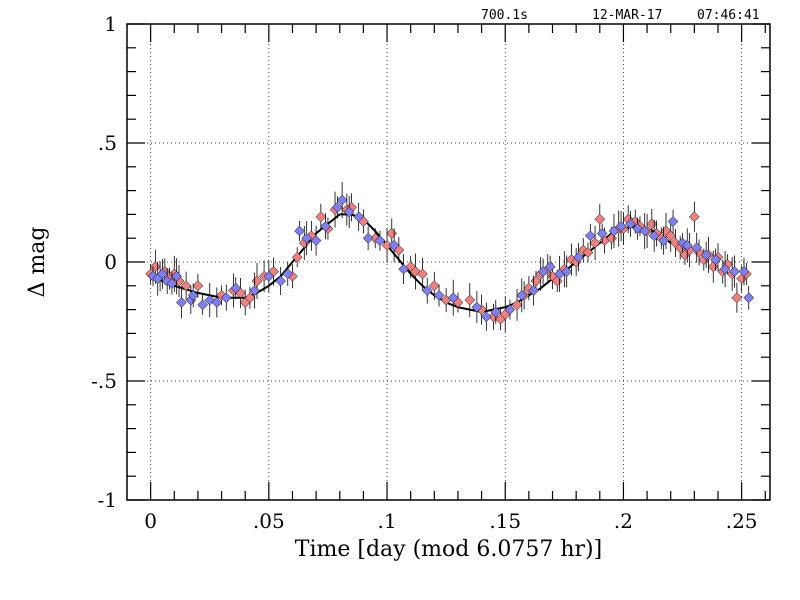  What do you see at coordinates (627, 15) in the screenshot?
I see `header-date: 12-MAR-17` at bounding box center [627, 15].